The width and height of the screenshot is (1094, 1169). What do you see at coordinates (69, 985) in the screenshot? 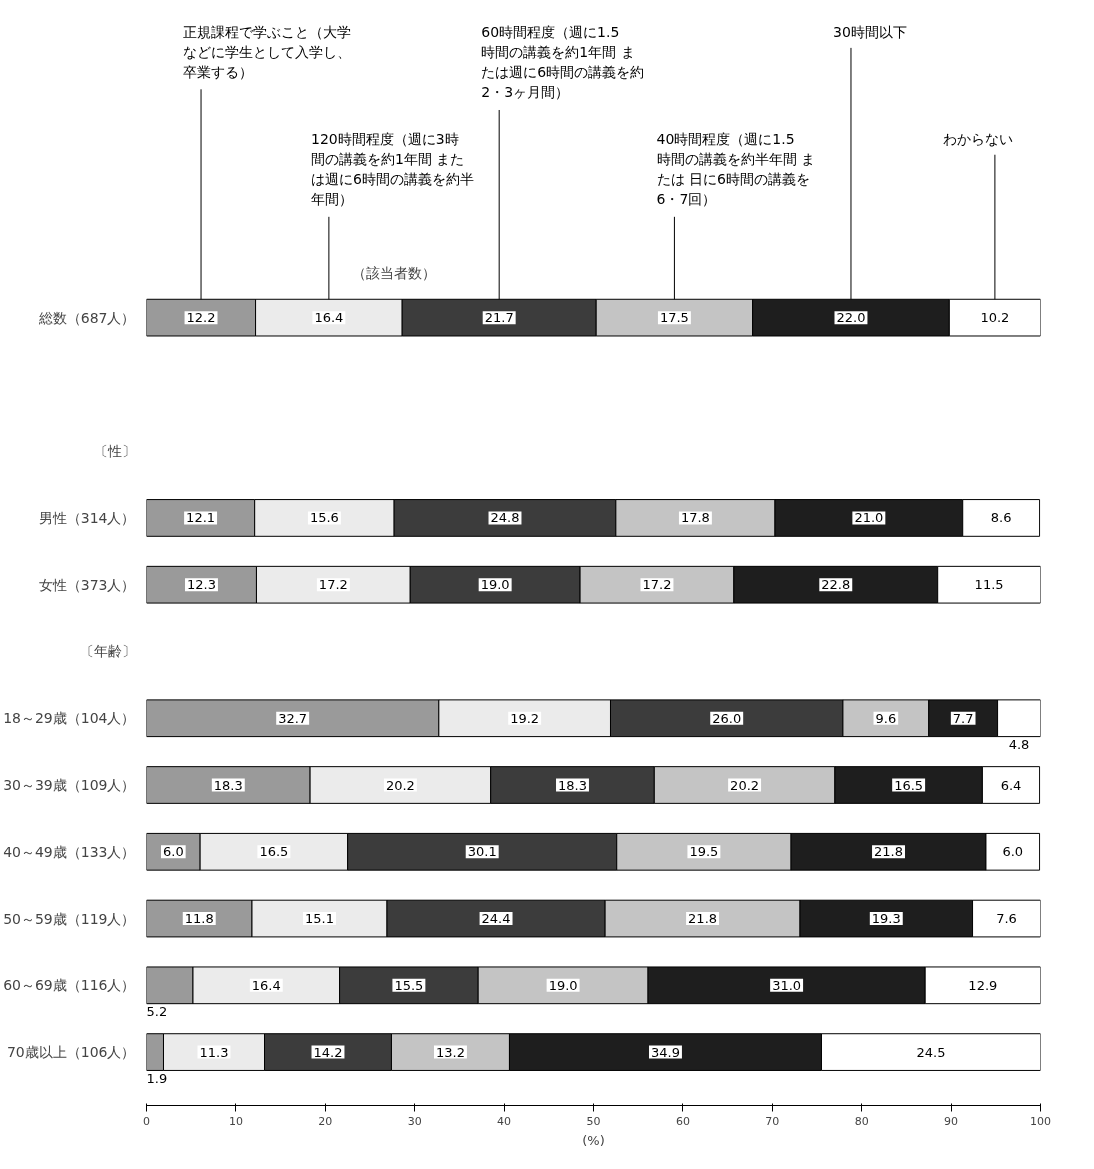
I see `y-tick-label: 60～69歳（116人）` at bounding box center [69, 985].